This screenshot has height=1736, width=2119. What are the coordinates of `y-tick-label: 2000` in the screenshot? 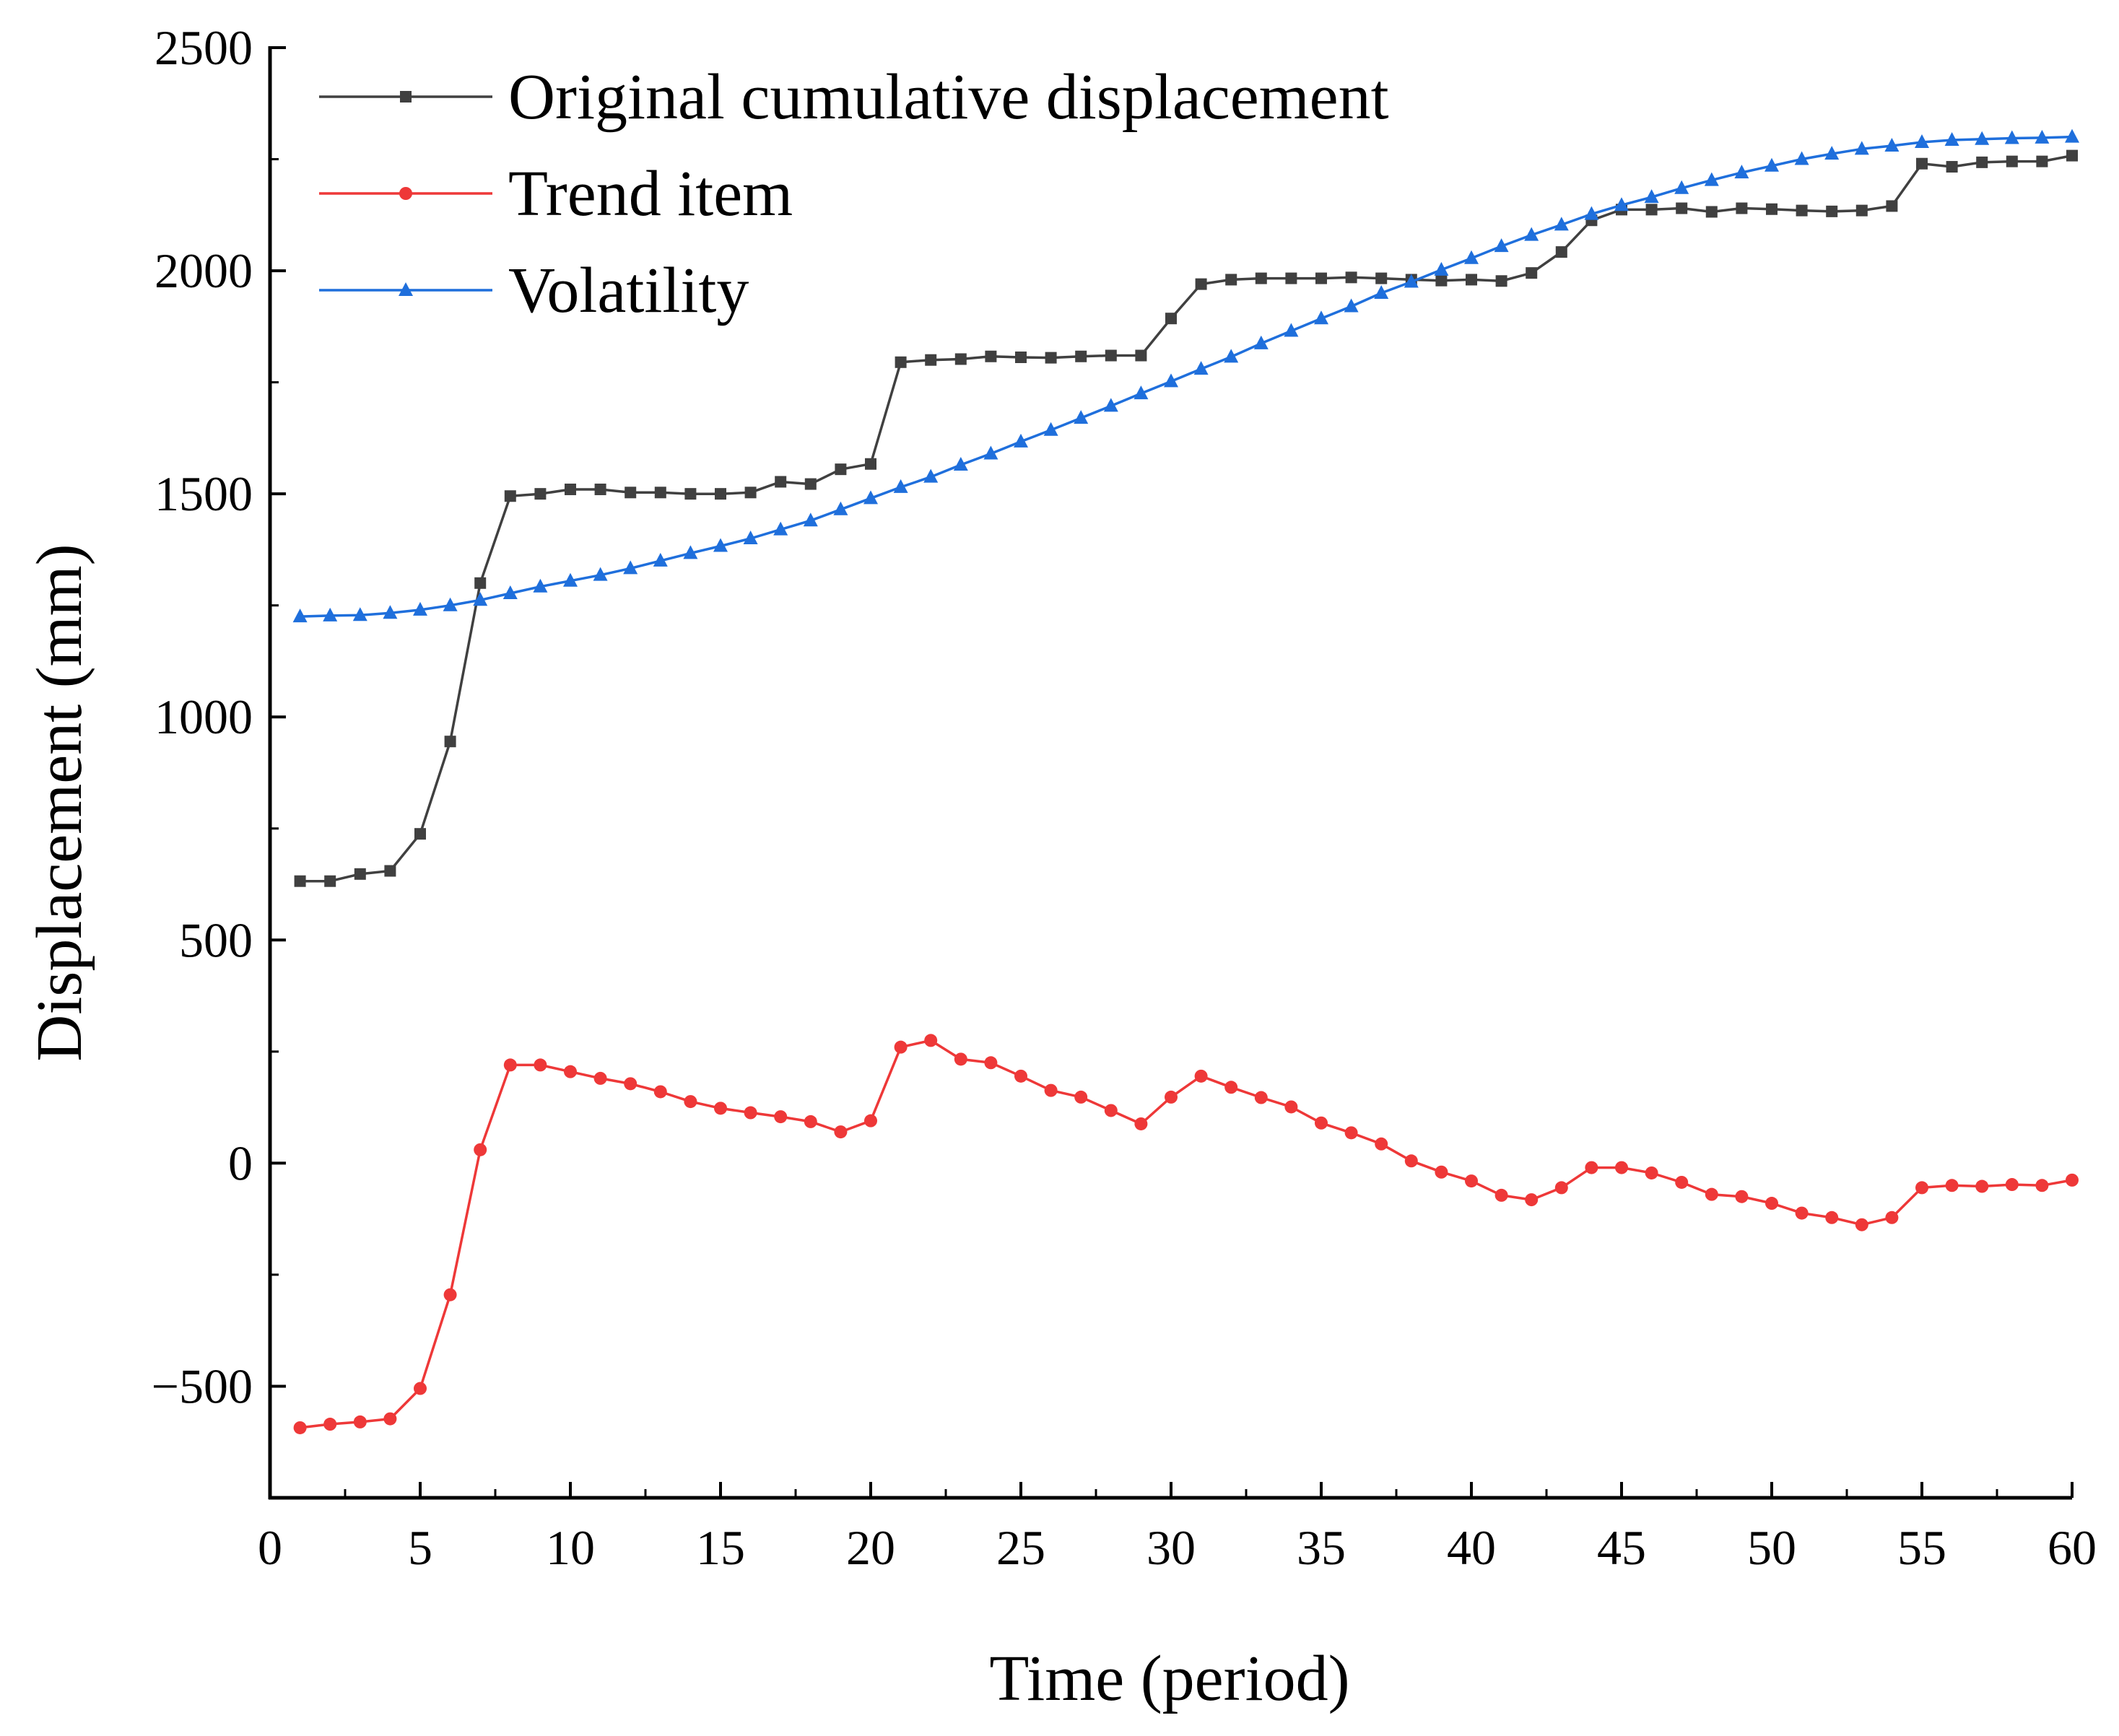 It's located at (204, 270).